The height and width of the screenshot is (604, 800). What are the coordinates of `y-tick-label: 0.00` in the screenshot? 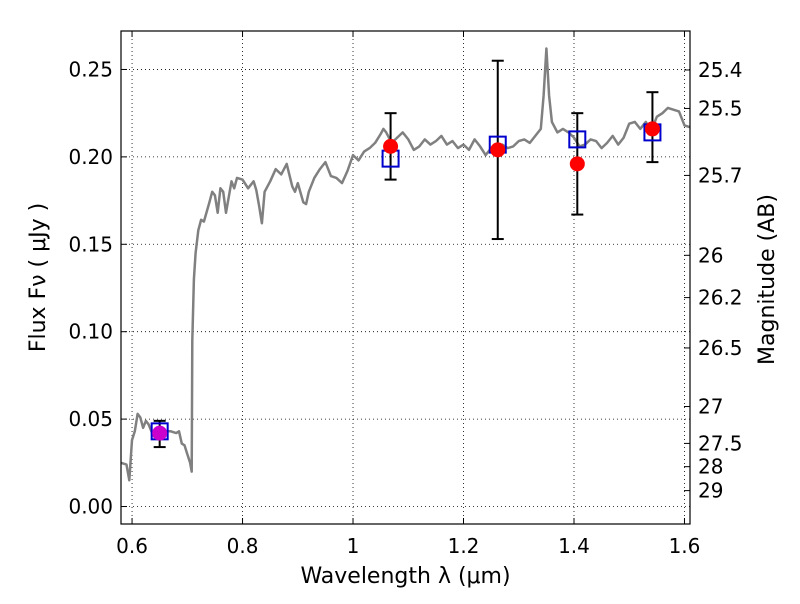 It's located at (90, 507).